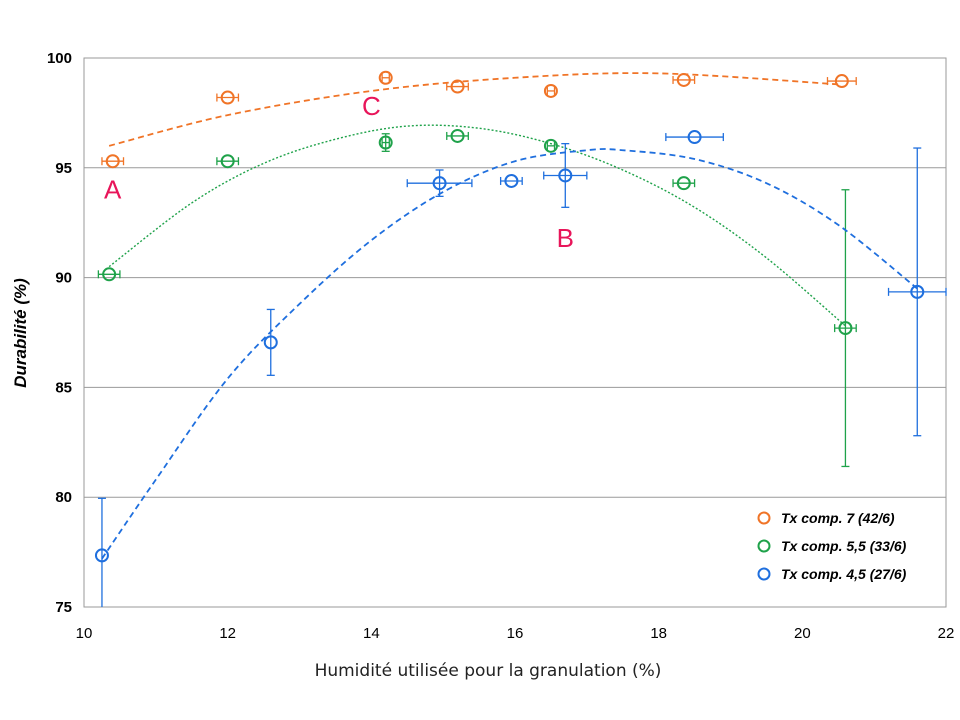 Image resolution: width=960 pixels, height=720 pixels. Describe the element at coordinates (113, 190) in the screenshot. I see `annotation-label: A` at that location.